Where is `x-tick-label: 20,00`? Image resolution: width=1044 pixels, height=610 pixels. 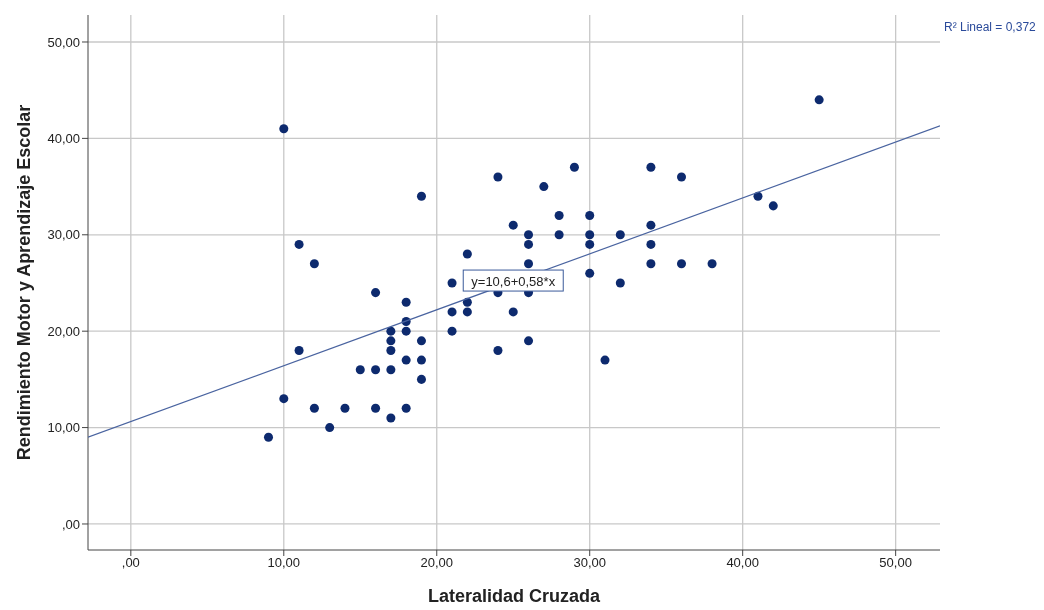 x-tick-label: 20,00 is located at coordinates (437, 563).